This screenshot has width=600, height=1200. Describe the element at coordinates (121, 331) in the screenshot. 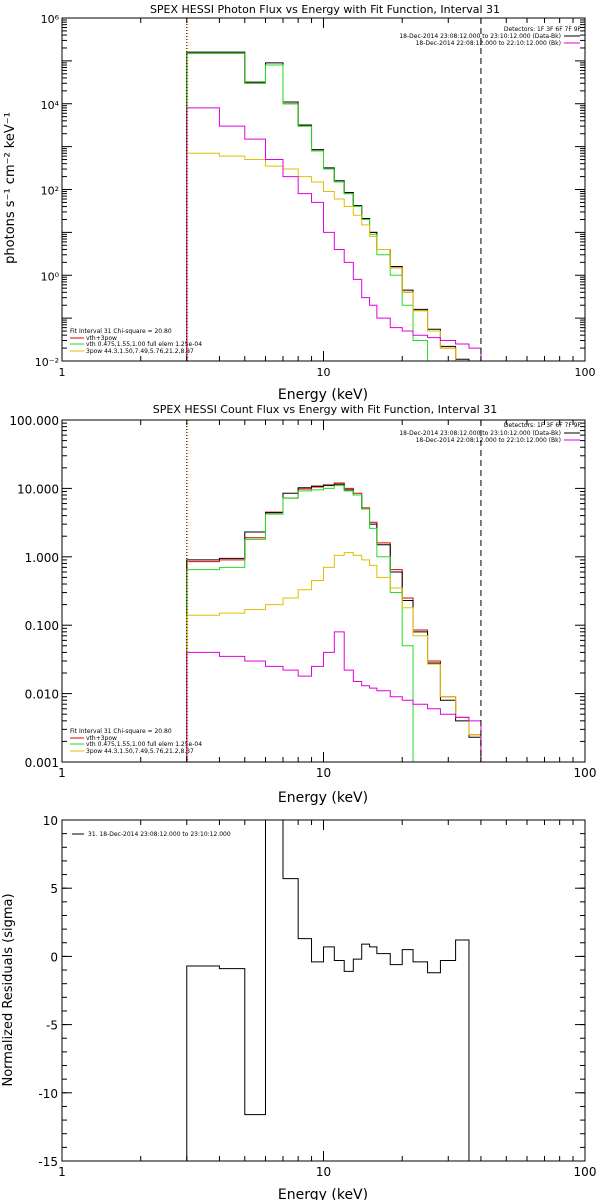

I see `photon-legend-fit: Fit Interval 31 Chi-square = 20.80` at that location.